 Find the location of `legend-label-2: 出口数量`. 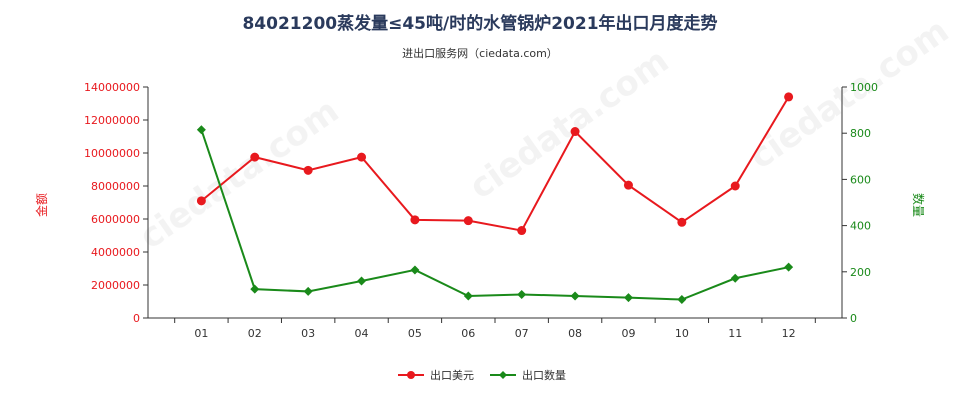

legend-label-2: 出口数量 is located at coordinates (544, 375).